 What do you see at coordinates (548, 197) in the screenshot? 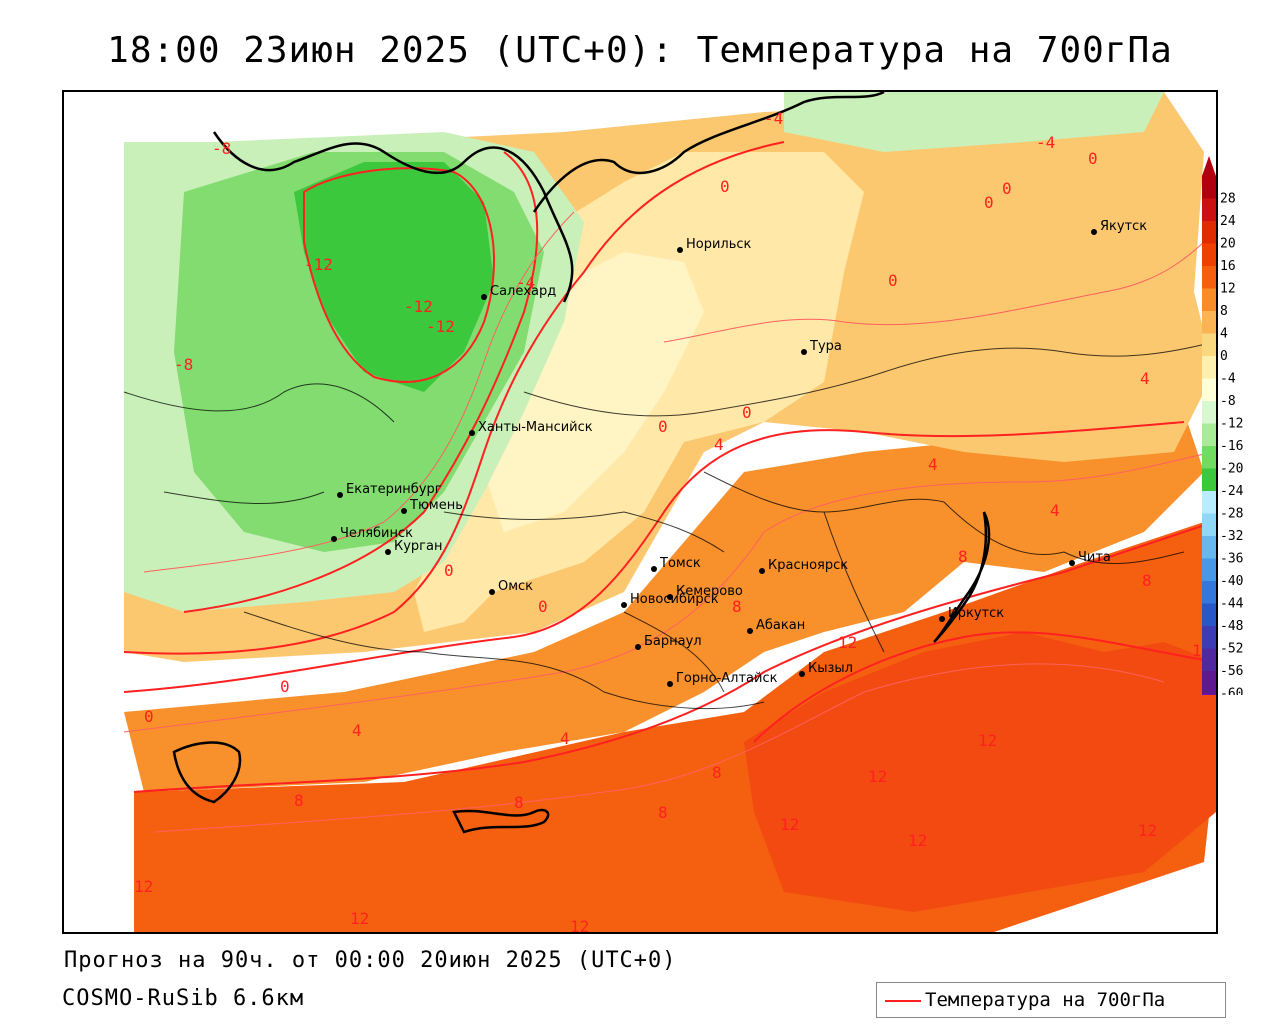
I see `arctic-coast` at bounding box center [548, 197].